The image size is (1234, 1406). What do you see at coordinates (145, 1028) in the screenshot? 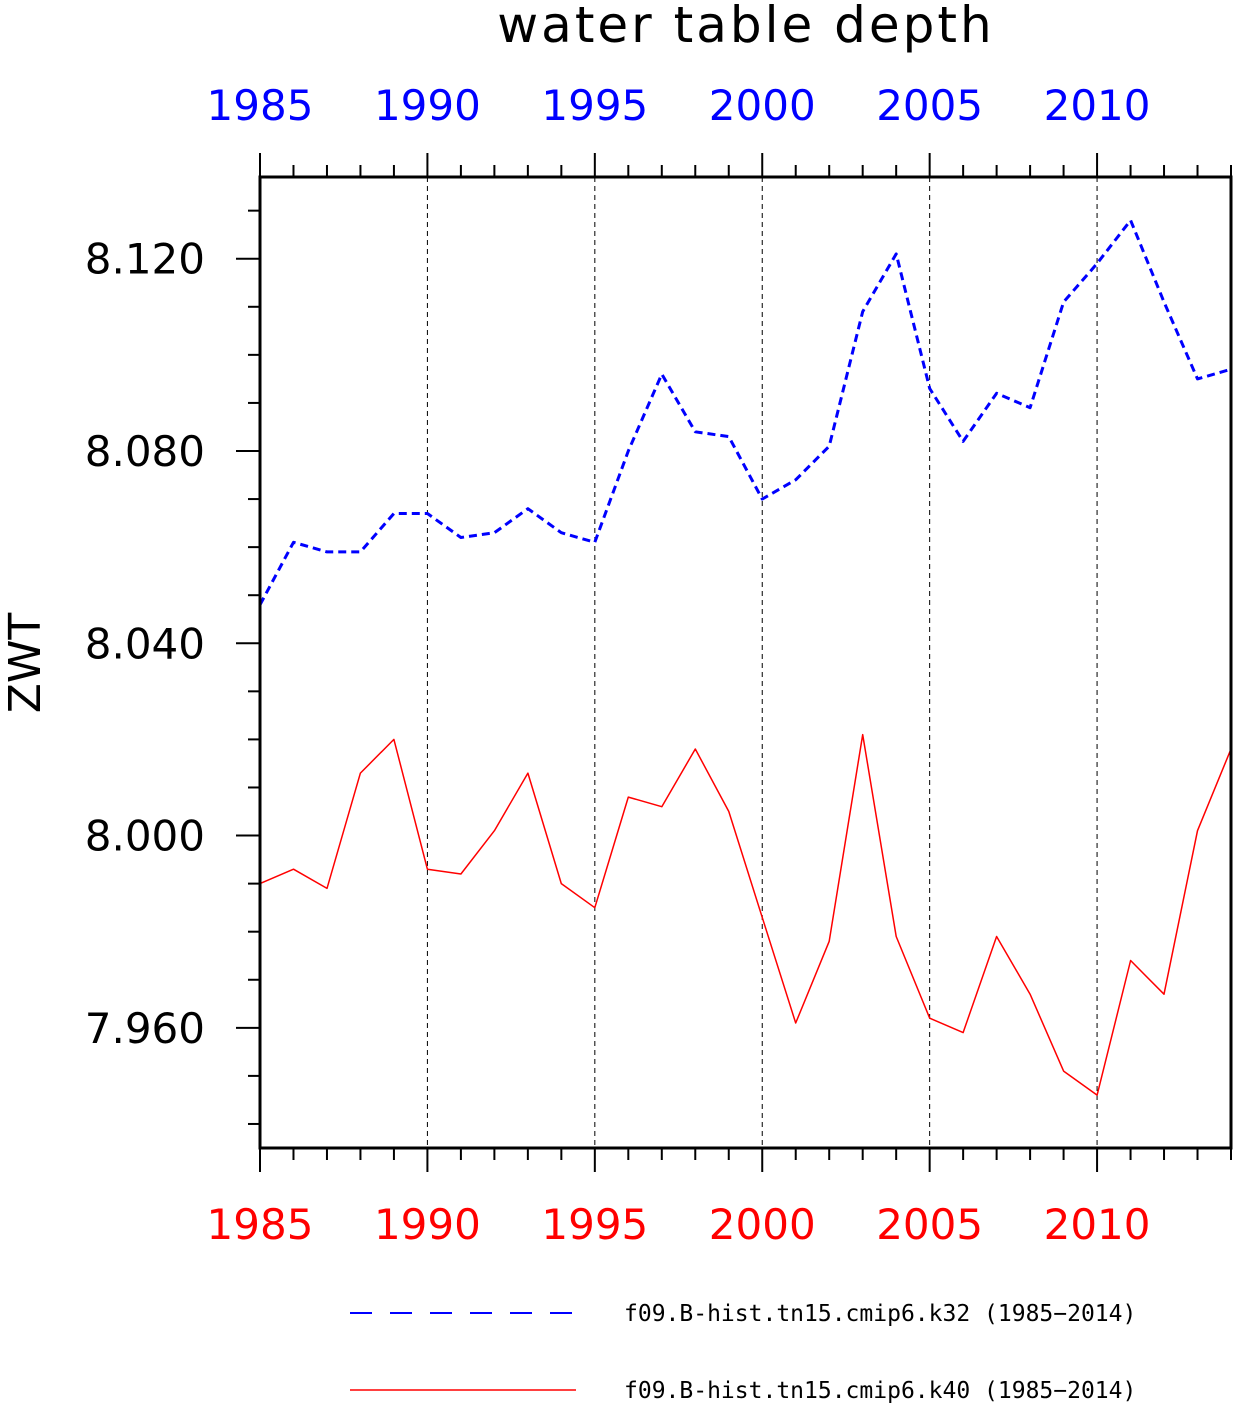
I see `y-tick-label: 7.960` at bounding box center [145, 1028].